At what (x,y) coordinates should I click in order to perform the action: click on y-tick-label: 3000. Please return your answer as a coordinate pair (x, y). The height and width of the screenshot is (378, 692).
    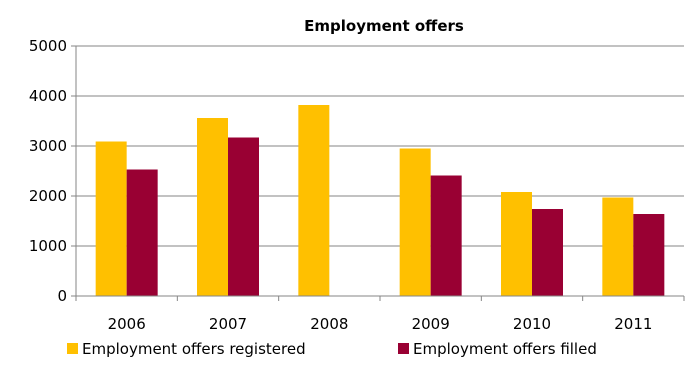
    Looking at the image, I should click on (48, 146).